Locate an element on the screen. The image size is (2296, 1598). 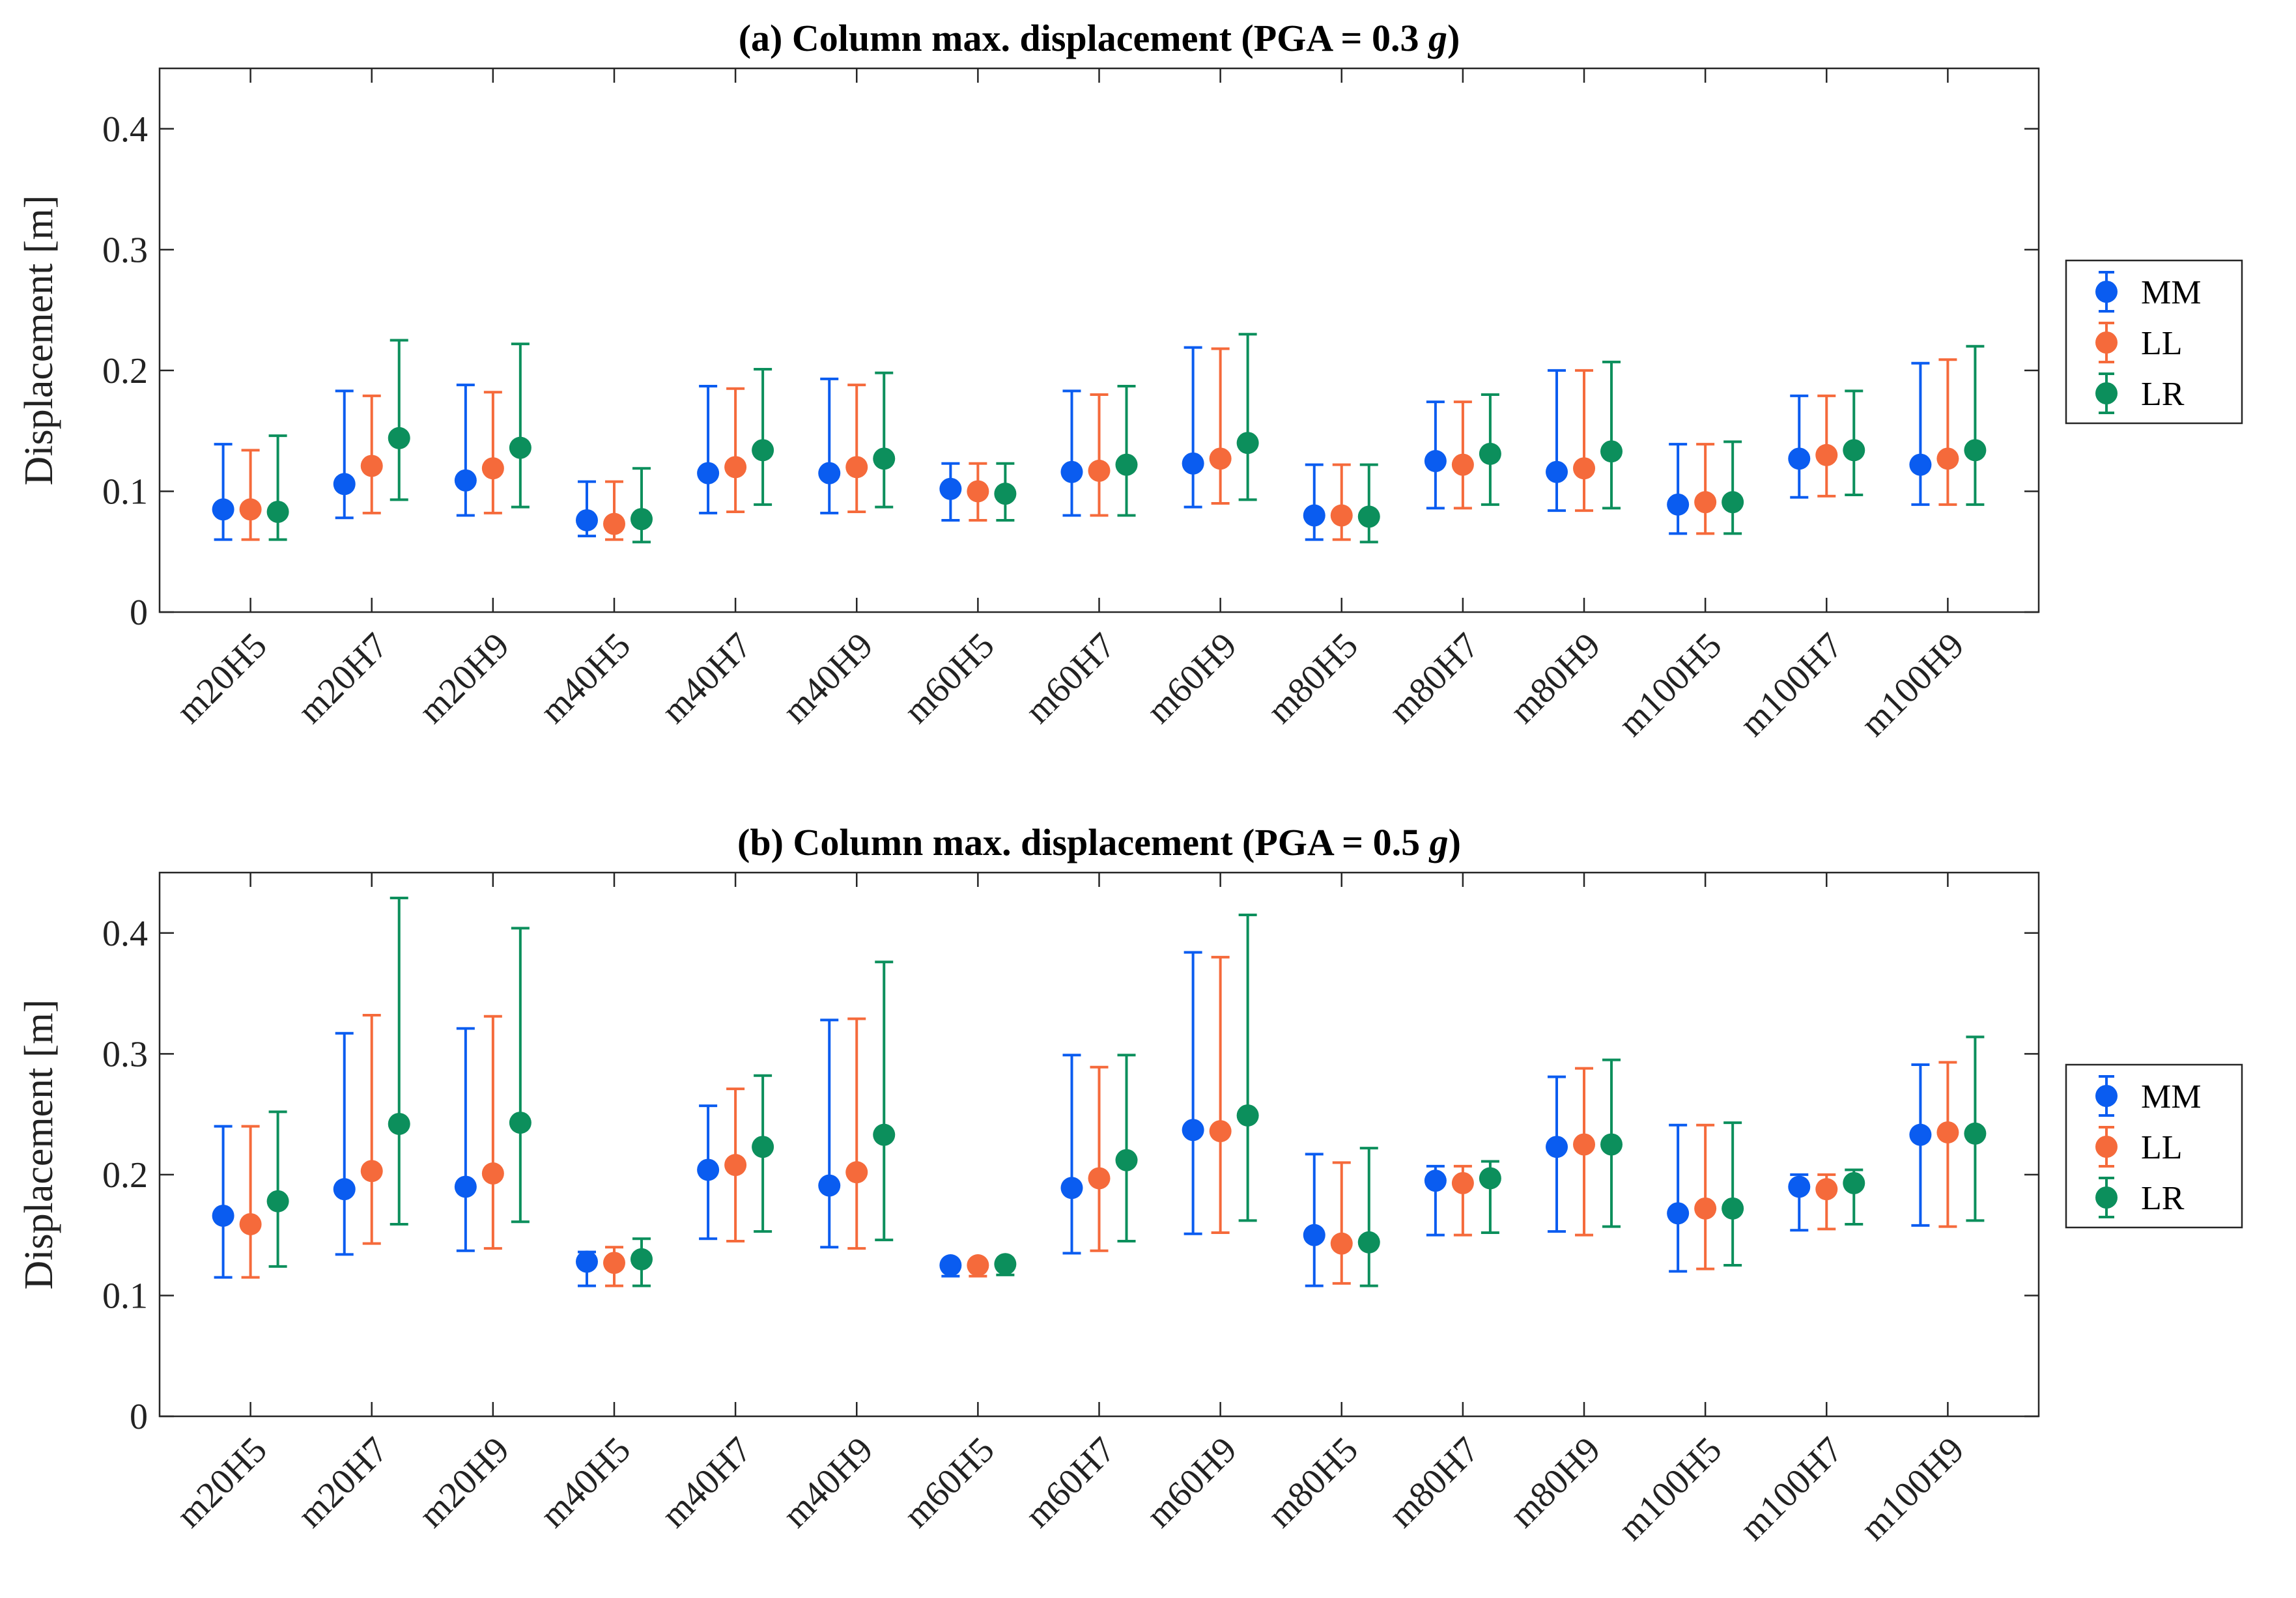
x-tick-label: m80H5 is located at coordinates (1313, 678).